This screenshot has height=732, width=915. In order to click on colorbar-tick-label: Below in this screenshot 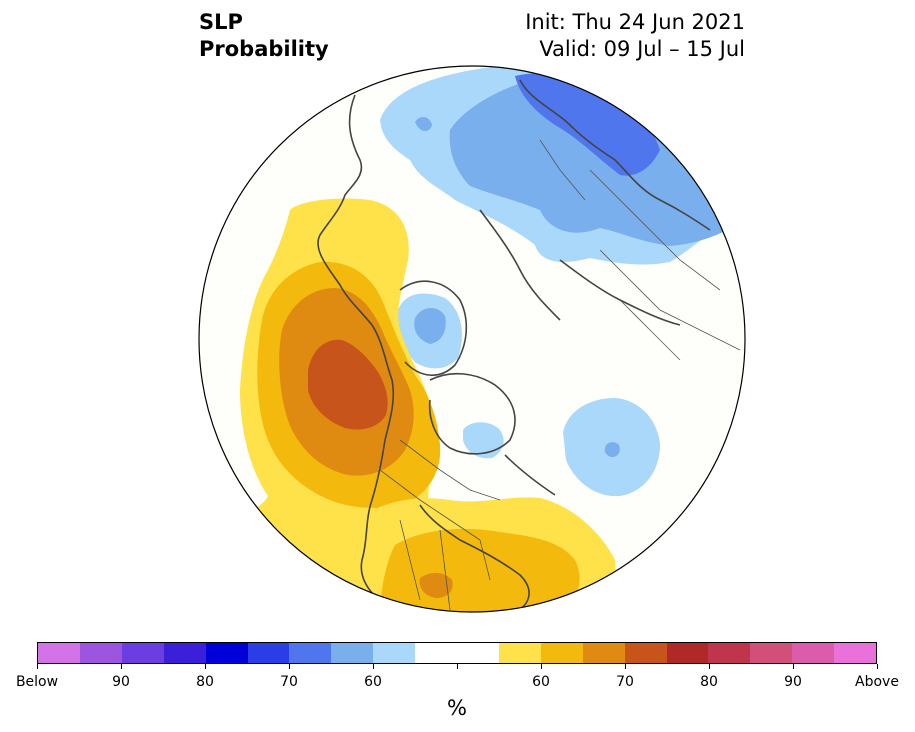, I will do `click(37, 682)`.